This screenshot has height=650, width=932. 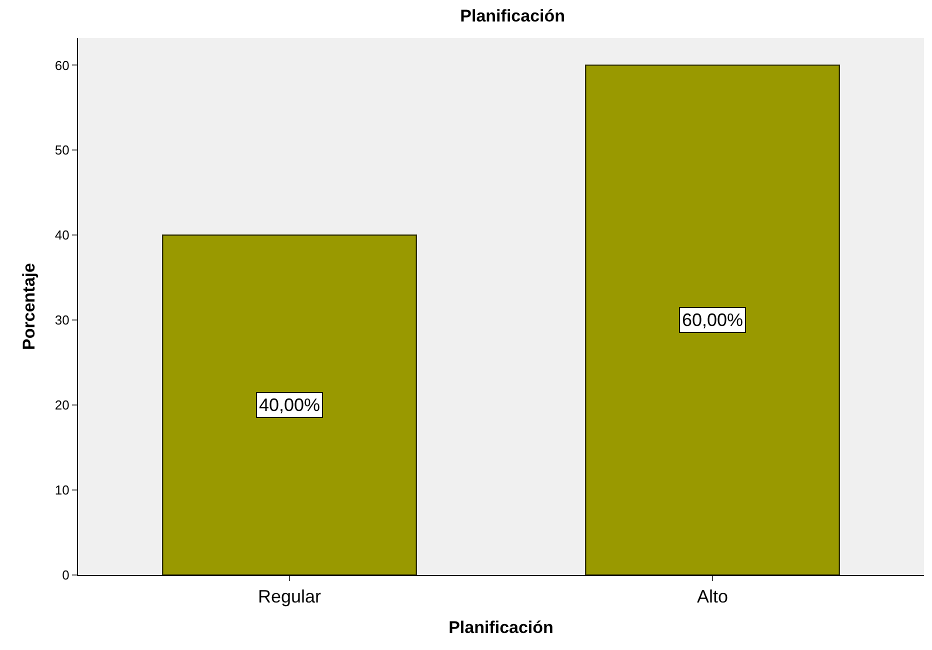 I want to click on y-tick-label: 20, so click(x=62, y=405).